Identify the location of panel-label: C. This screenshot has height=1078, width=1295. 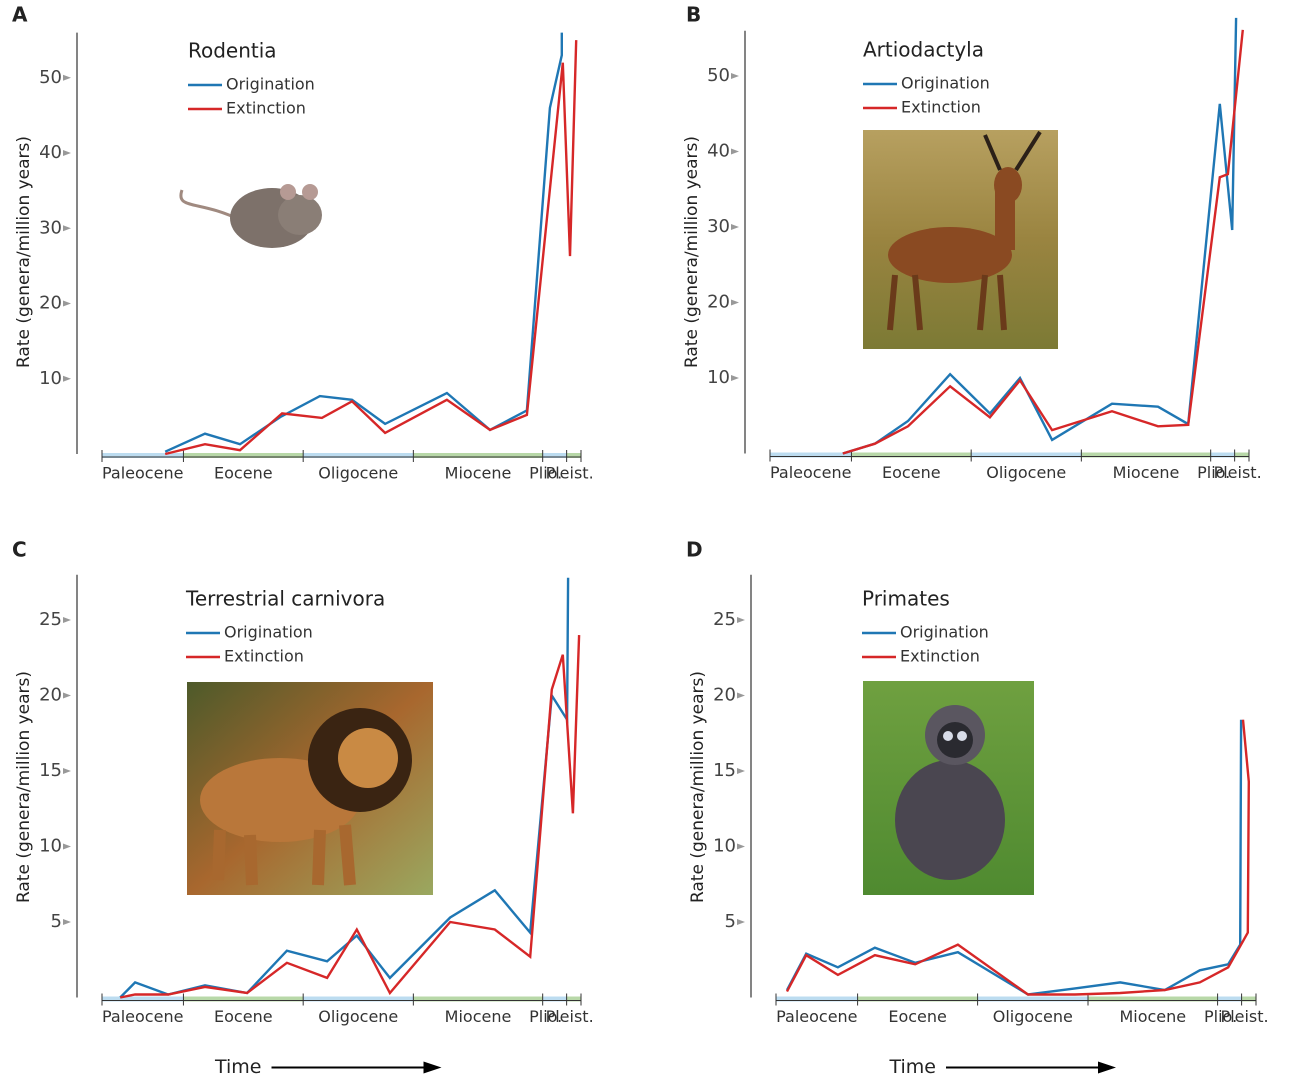
(19, 550).